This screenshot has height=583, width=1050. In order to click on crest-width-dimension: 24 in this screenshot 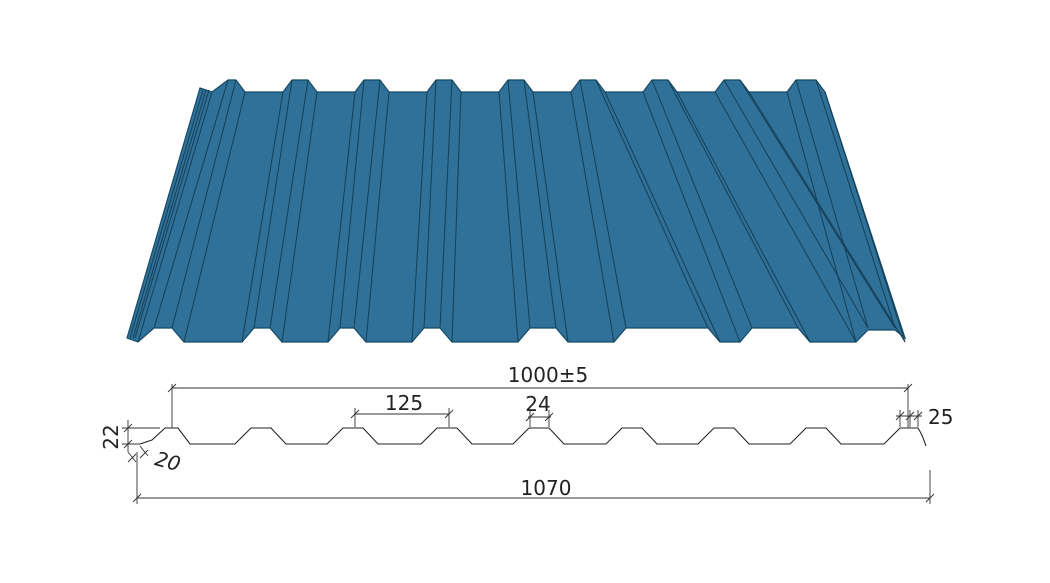, I will do `click(539, 409)`.